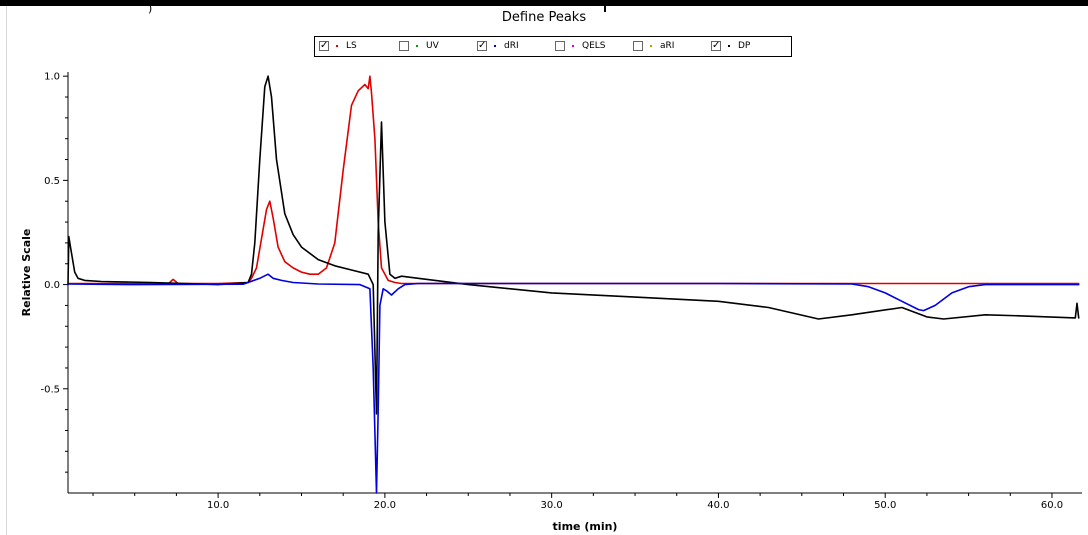 This screenshot has width=1088, height=535. What do you see at coordinates (50, 389) in the screenshot?
I see `y-tick-label: -0.5` at bounding box center [50, 389].